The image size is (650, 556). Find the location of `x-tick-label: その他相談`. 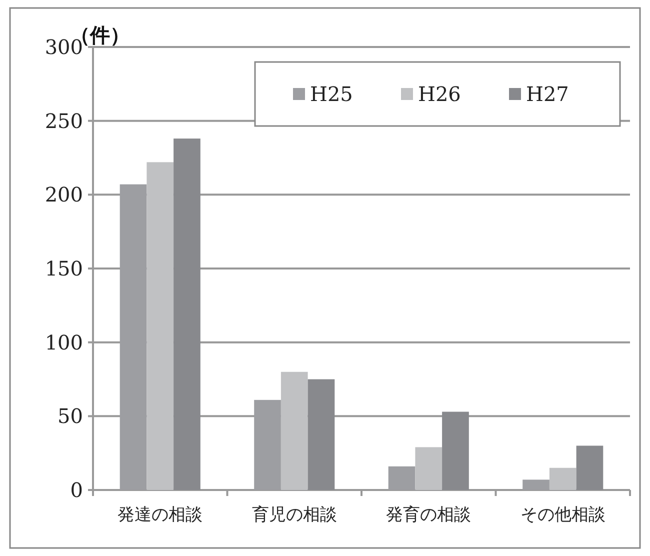

x-tick-label: その他相談 is located at coordinates (563, 515).